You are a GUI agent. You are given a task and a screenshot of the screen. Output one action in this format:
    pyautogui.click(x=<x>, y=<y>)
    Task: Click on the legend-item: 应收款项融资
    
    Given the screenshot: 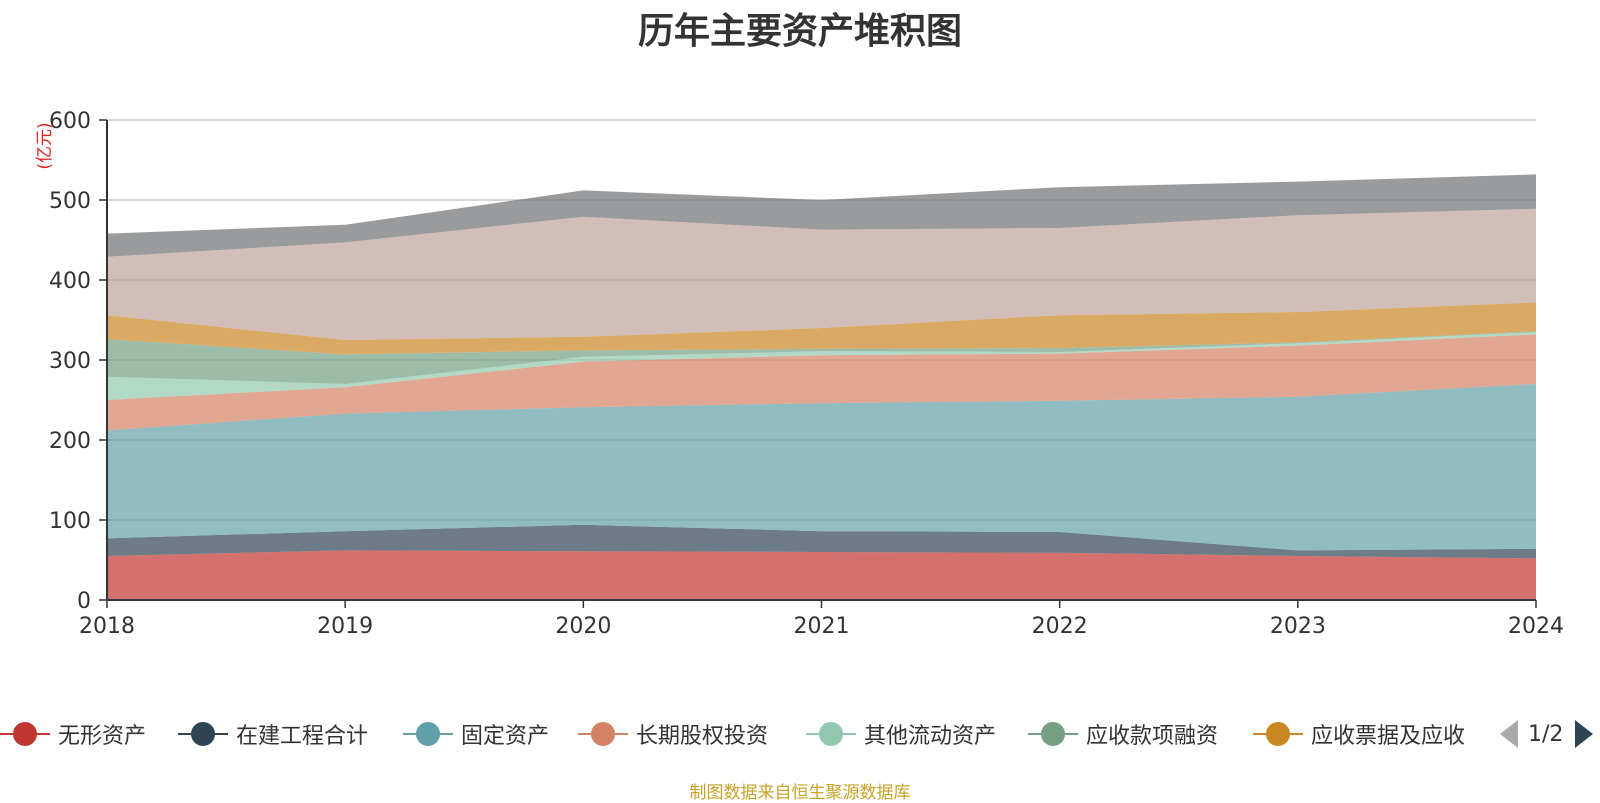 What is the action you would take?
    pyautogui.click(x=1123, y=734)
    